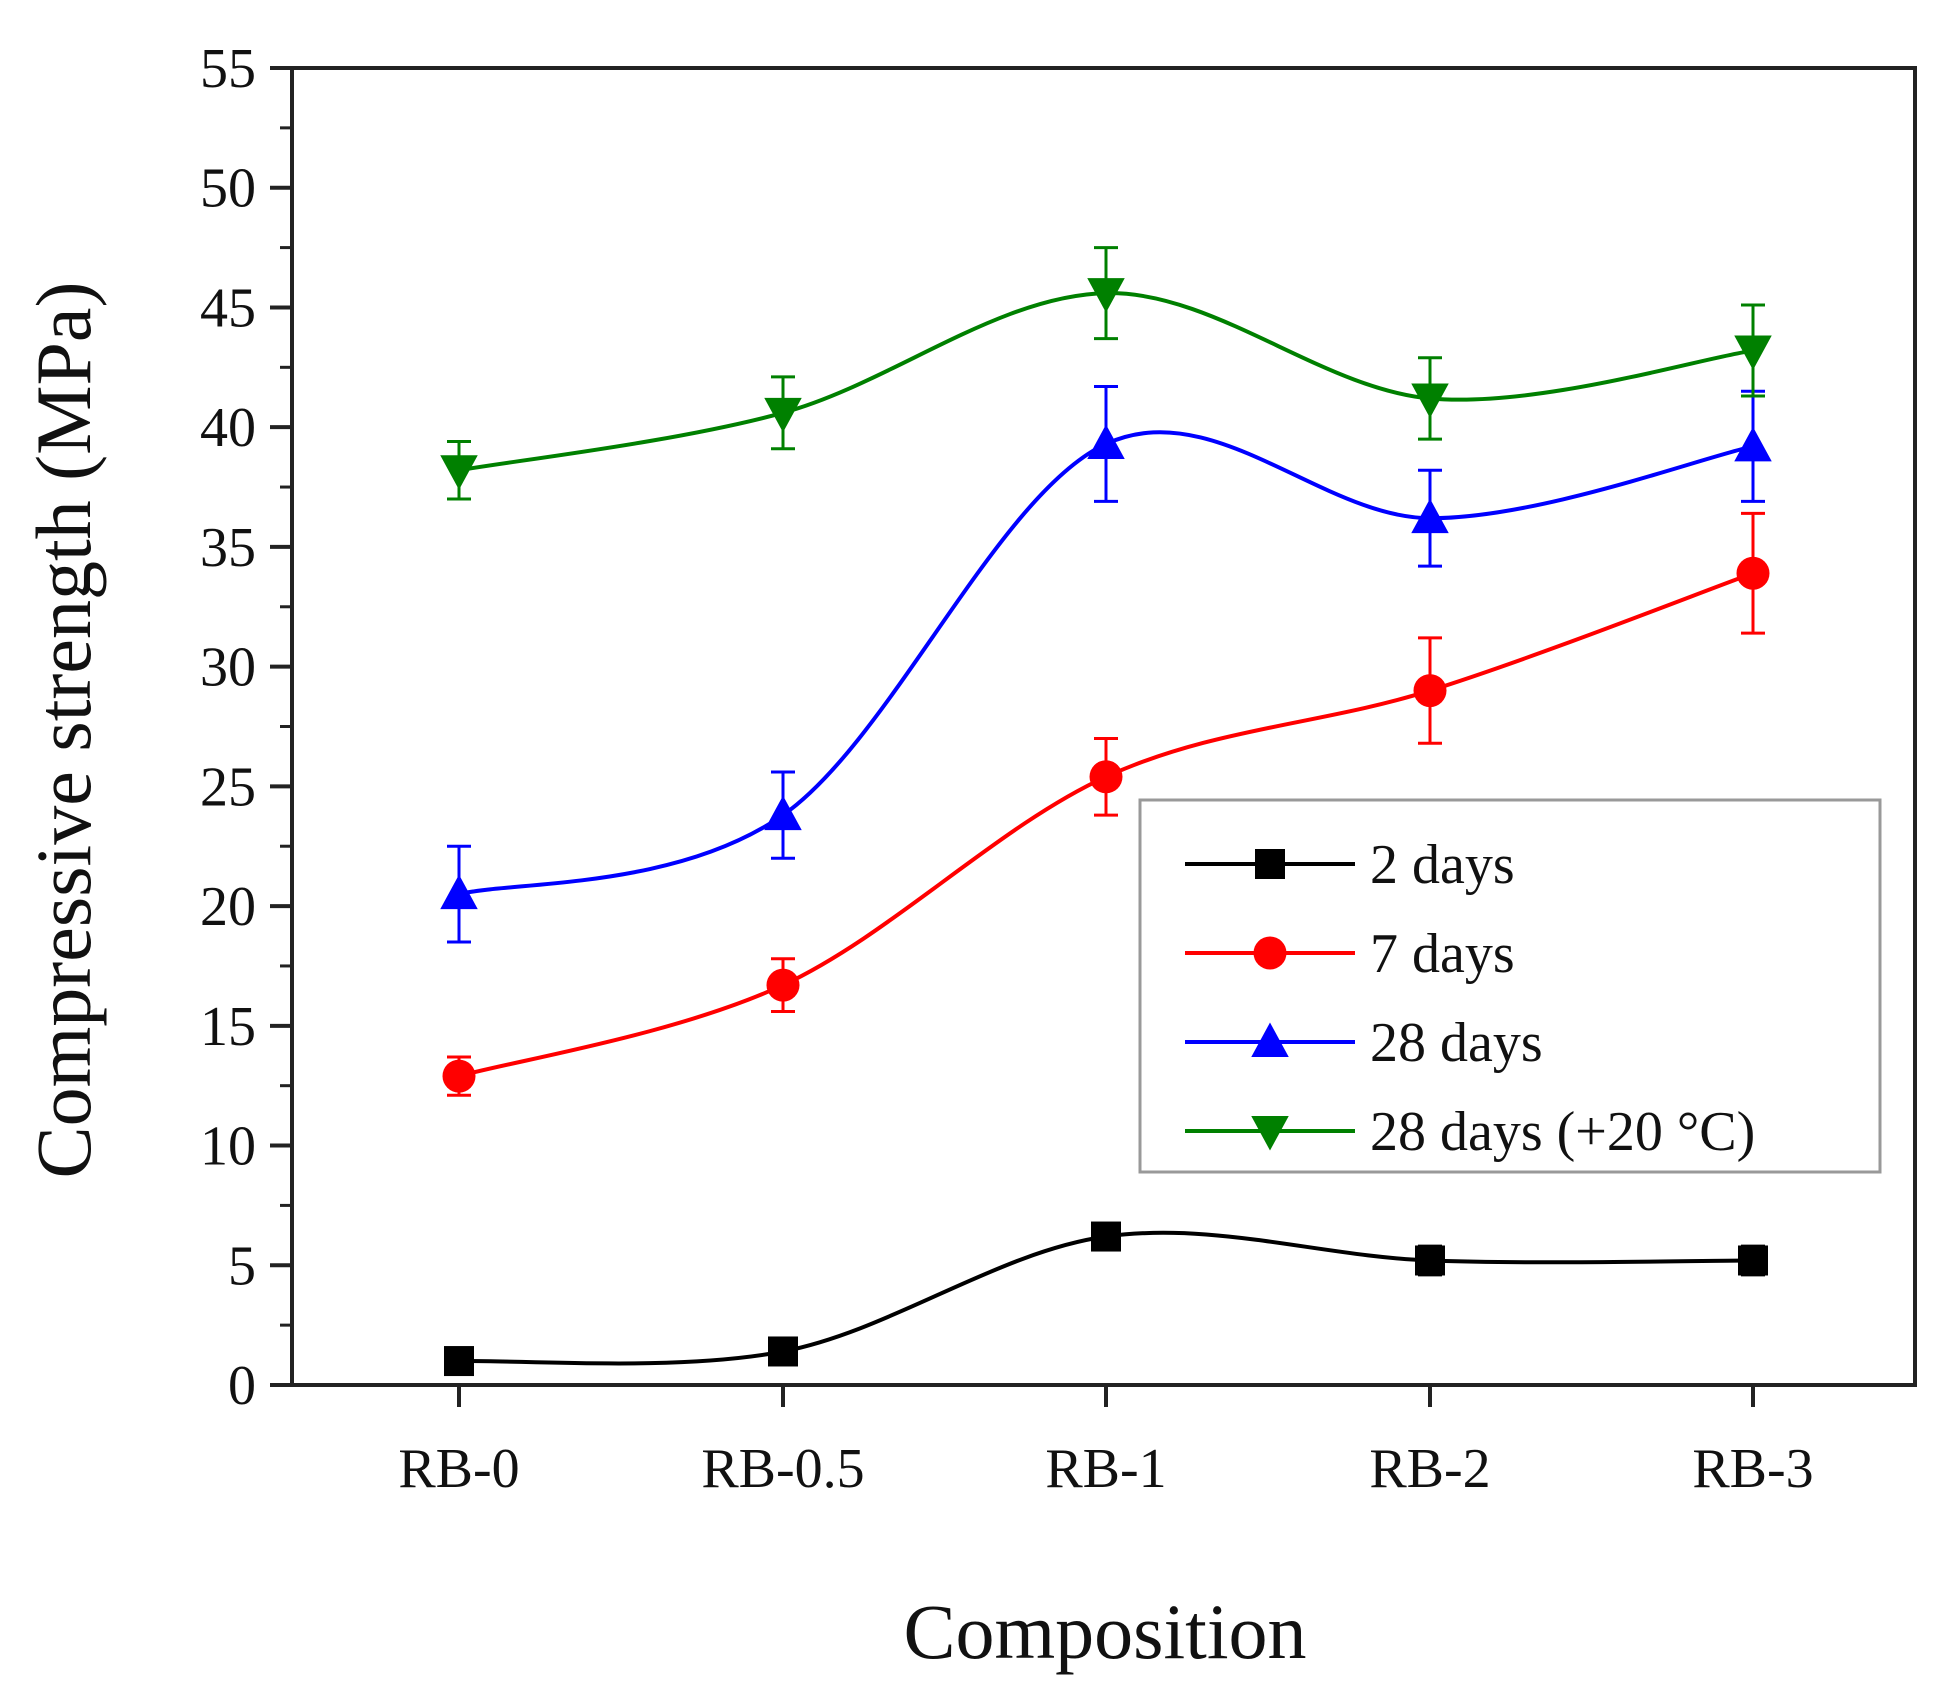 Image resolution: width=1942 pixels, height=1688 pixels. I want to click on y-tick-label: 45, so click(228, 308).